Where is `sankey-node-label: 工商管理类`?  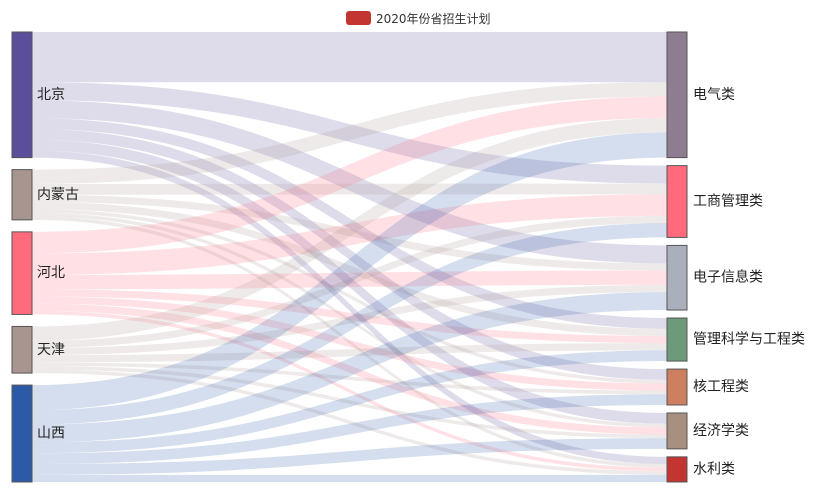 sankey-node-label: 工商管理类 is located at coordinates (728, 202).